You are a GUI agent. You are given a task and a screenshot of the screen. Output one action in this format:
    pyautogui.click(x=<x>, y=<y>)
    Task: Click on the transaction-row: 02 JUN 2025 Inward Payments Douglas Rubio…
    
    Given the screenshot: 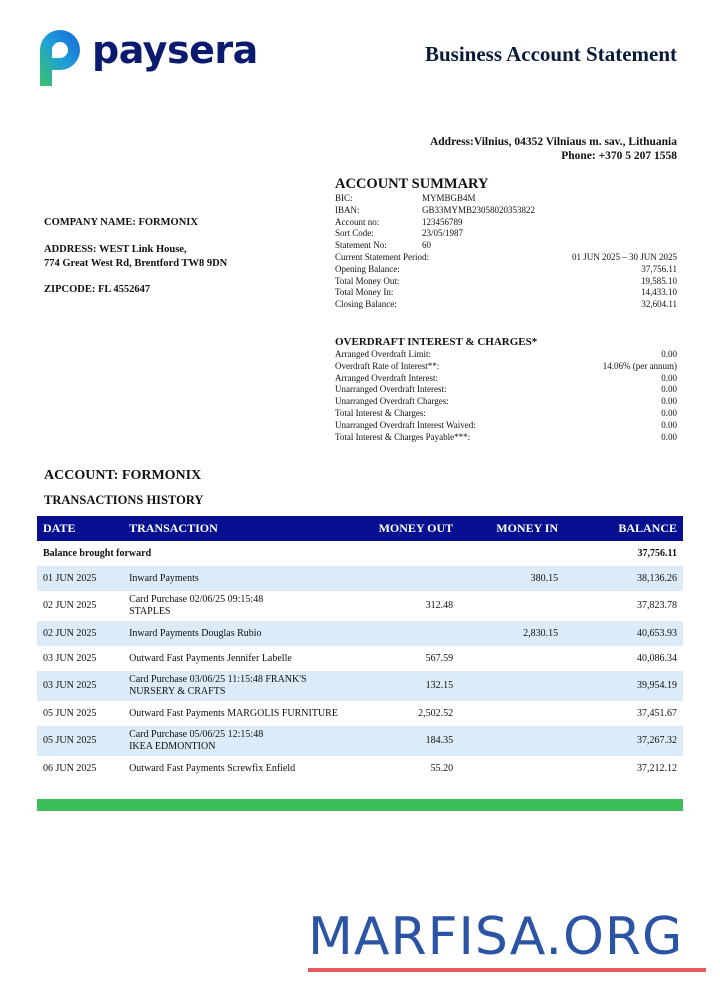 What is the action you would take?
    pyautogui.click(x=360, y=633)
    